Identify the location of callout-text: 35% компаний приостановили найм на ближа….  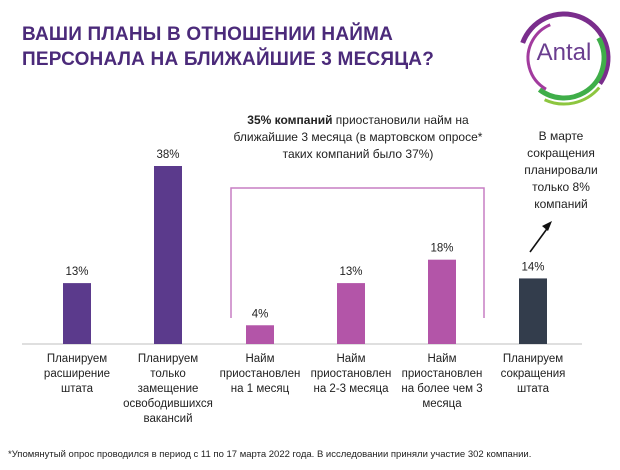
(358, 137).